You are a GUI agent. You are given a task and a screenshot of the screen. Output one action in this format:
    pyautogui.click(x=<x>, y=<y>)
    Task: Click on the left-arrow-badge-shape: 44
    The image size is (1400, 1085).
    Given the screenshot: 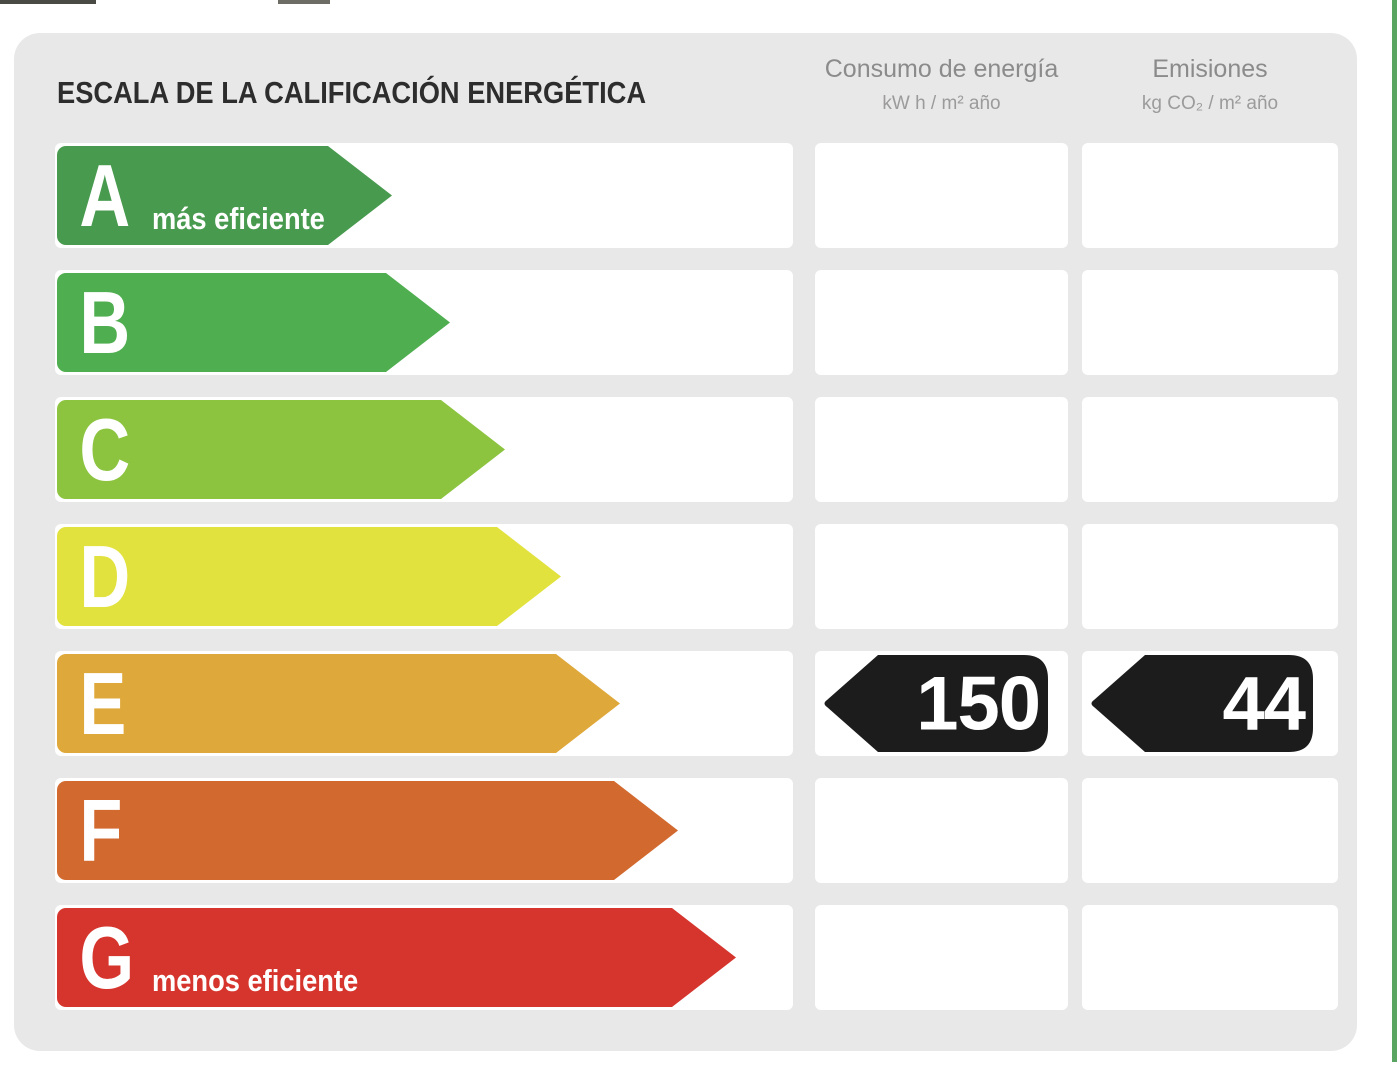 What is the action you would take?
    pyautogui.click(x=1202, y=703)
    